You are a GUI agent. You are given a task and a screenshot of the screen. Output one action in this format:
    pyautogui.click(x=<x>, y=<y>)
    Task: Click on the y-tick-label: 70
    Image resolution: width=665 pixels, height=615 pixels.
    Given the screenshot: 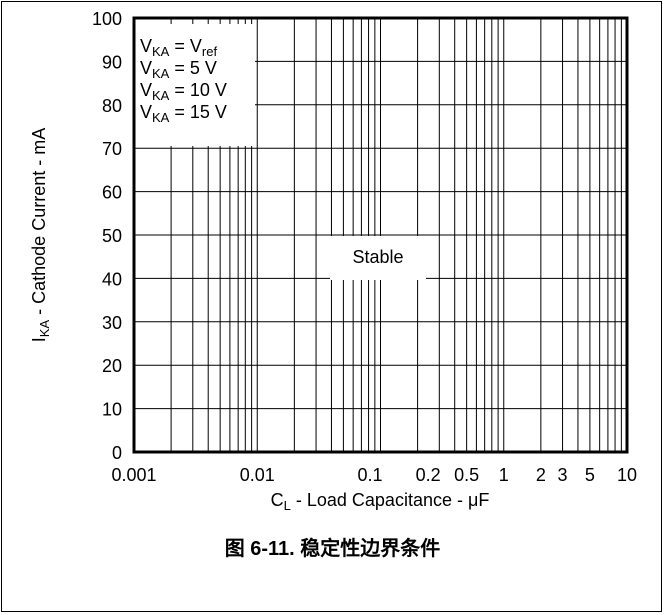 What is the action you would take?
    pyautogui.click(x=112, y=149)
    